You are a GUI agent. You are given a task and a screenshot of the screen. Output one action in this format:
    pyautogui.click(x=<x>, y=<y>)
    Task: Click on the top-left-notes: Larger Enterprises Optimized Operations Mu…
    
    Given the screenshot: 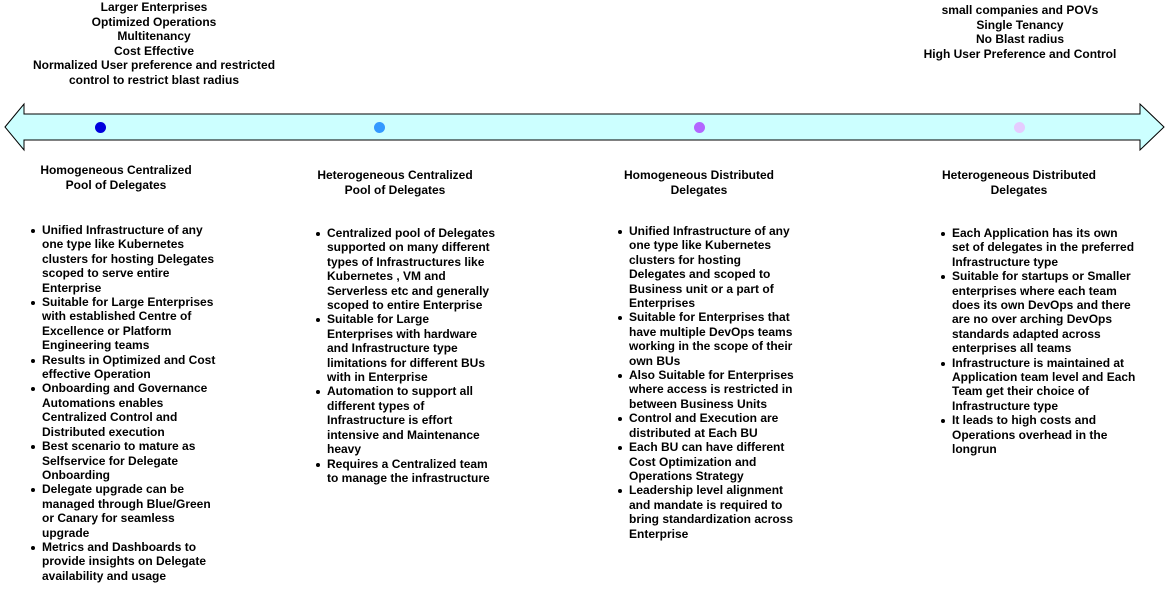 What is the action you would take?
    pyautogui.click(x=154, y=43)
    